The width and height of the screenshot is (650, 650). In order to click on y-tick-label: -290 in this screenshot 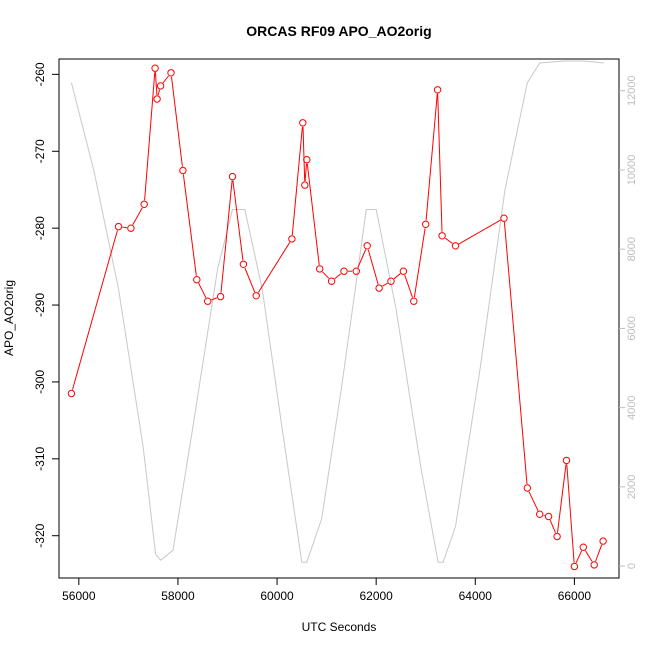, I will do `click(40, 305)`.